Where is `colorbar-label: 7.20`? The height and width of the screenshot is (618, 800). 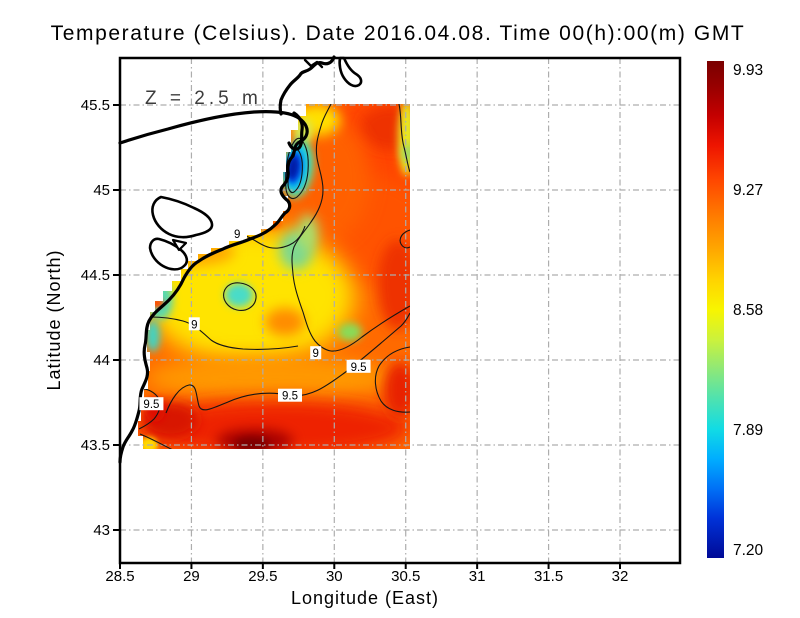 colorbar-label: 7.20 is located at coordinates (748, 550).